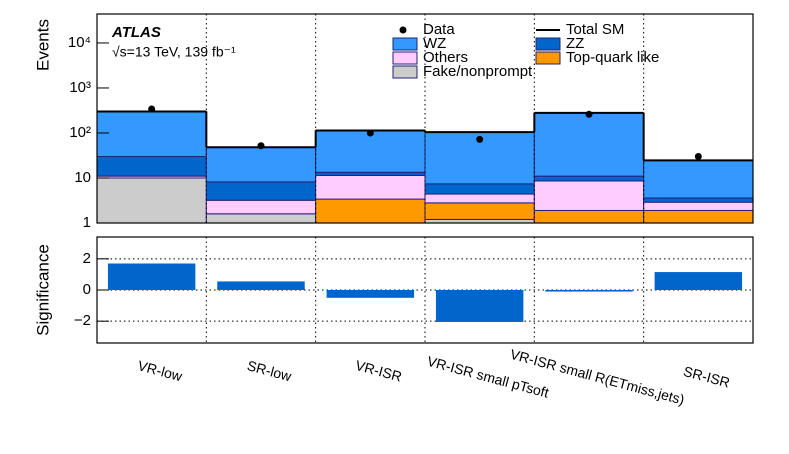 This screenshot has height=454, width=789. Describe the element at coordinates (79, 42) in the screenshot. I see `y-tick-label: 10⁴` at that location.